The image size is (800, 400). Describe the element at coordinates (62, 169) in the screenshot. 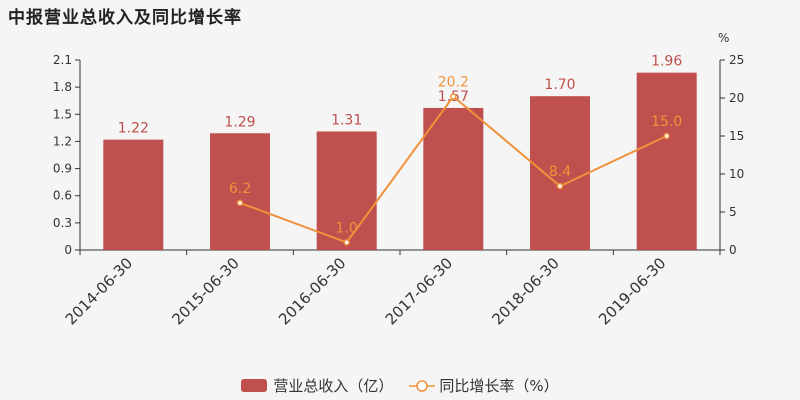

I see `y-left-tick-label: 0.9` at that location.